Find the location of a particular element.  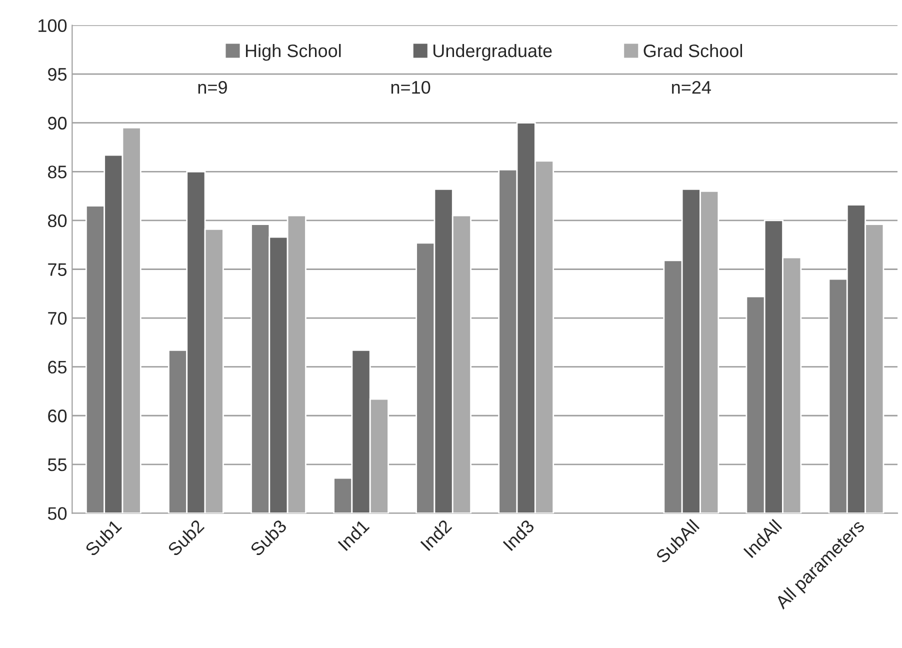

y-tick-label: 70 is located at coordinates (57, 318).